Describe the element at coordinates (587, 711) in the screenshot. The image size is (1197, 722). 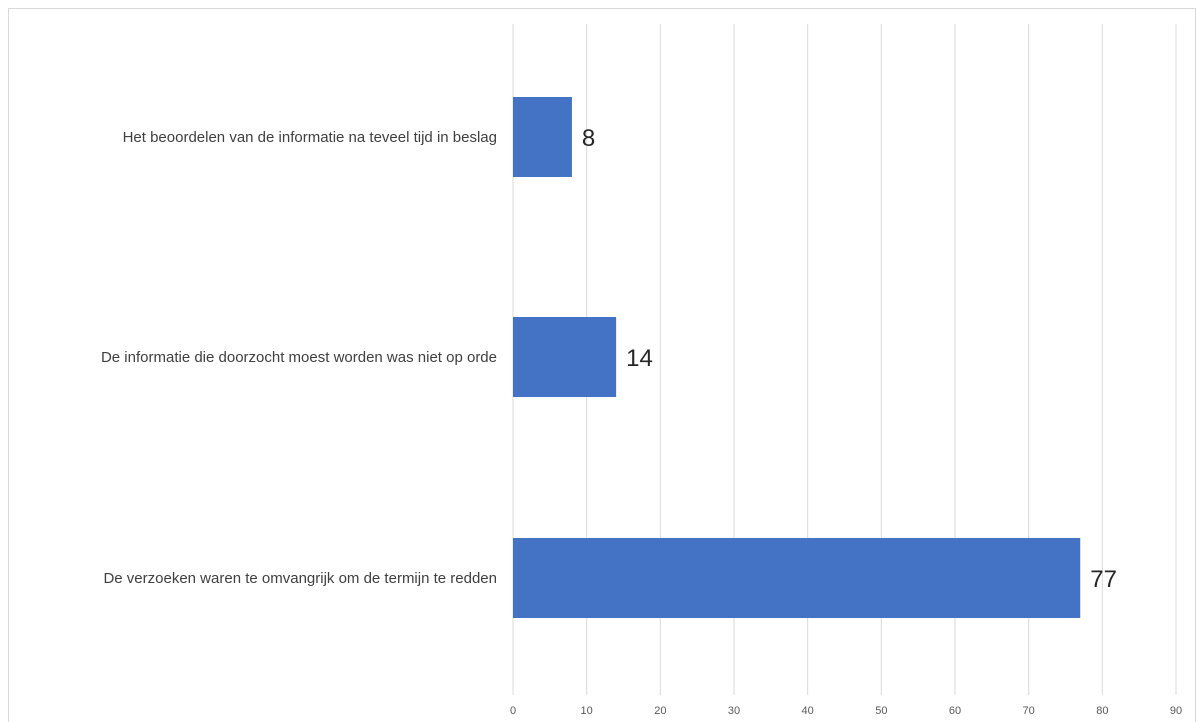
I see `x-tick-label: 10` at that location.